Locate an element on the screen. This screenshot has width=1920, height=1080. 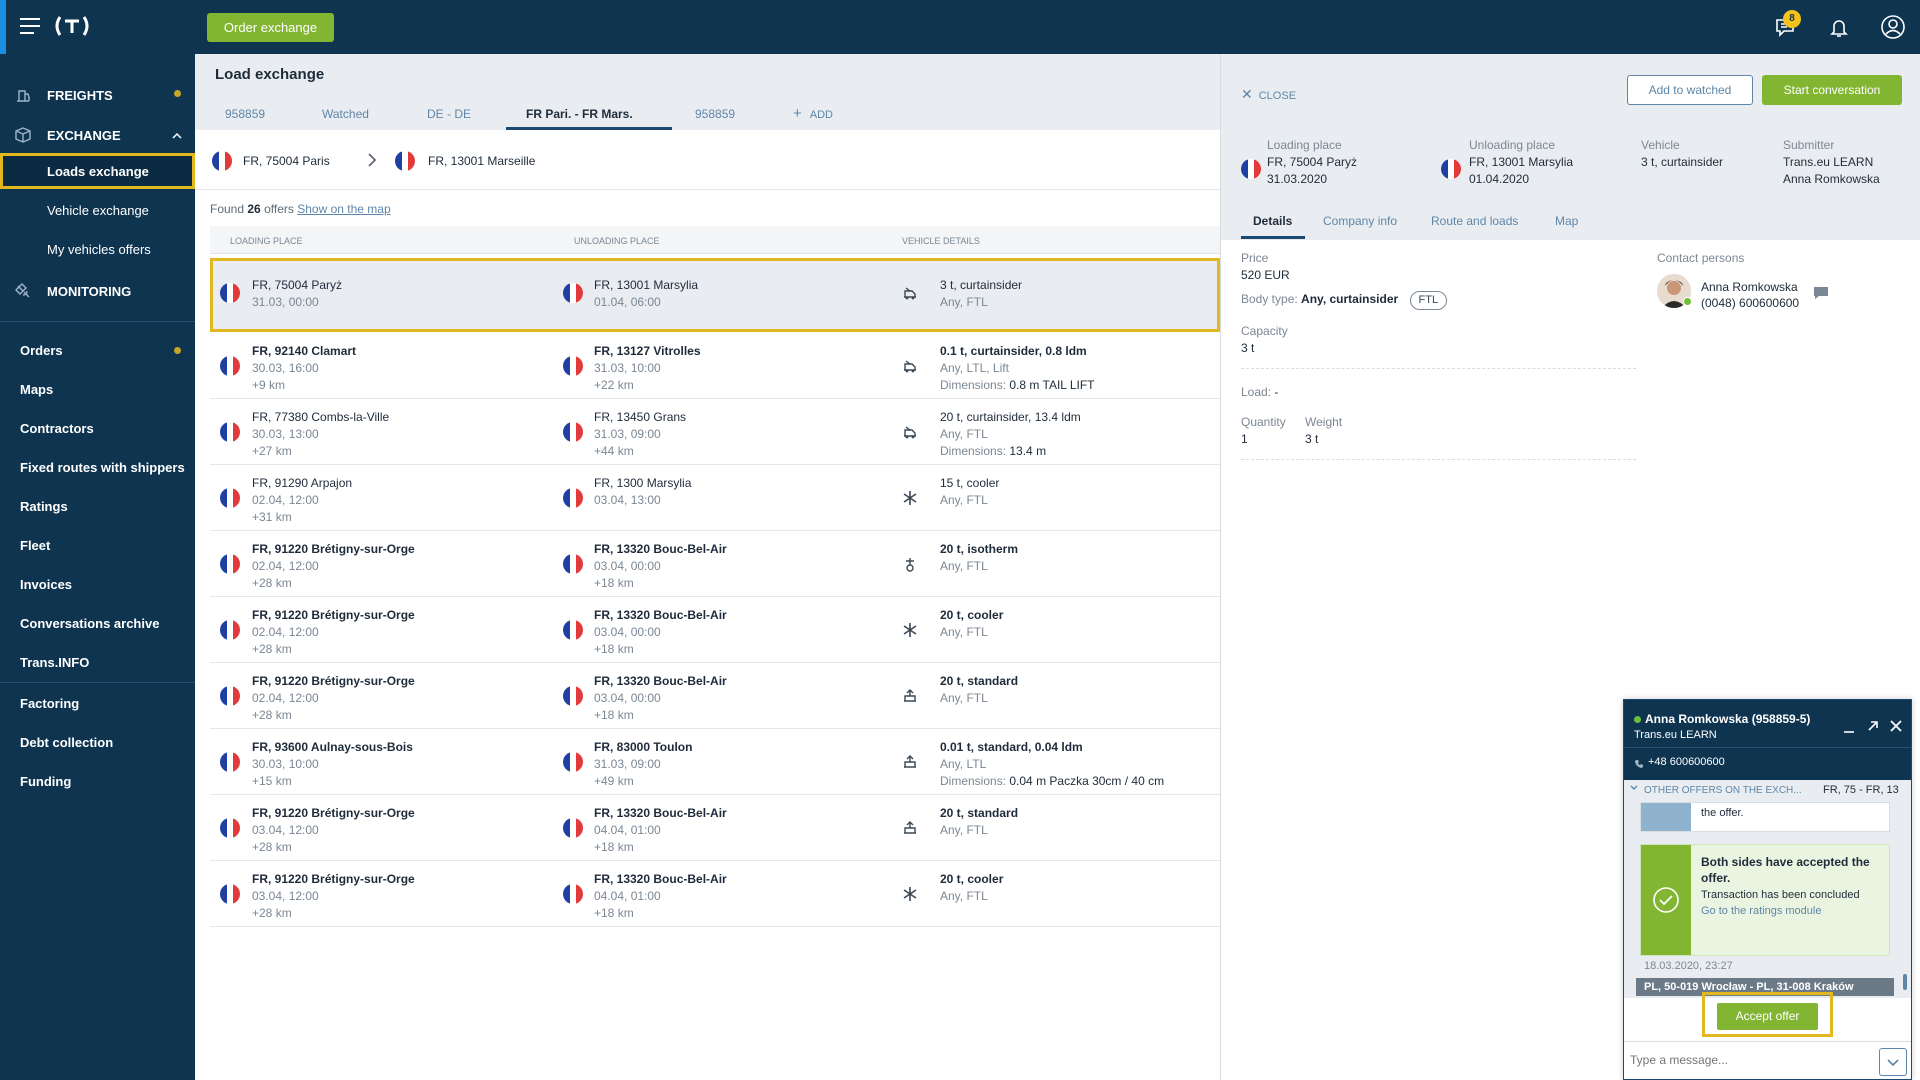
sidebar-item-ratings: Ratings is located at coordinates (97, 506).